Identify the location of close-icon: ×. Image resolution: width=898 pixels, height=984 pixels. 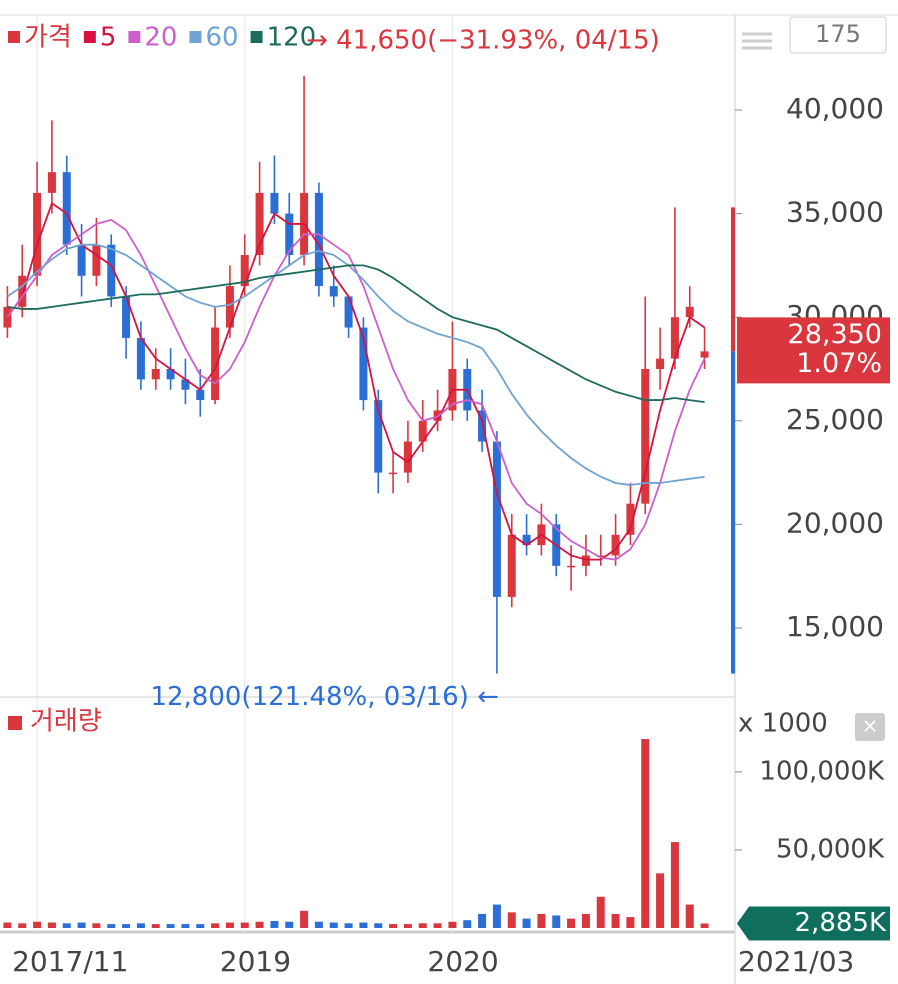
(870, 726).